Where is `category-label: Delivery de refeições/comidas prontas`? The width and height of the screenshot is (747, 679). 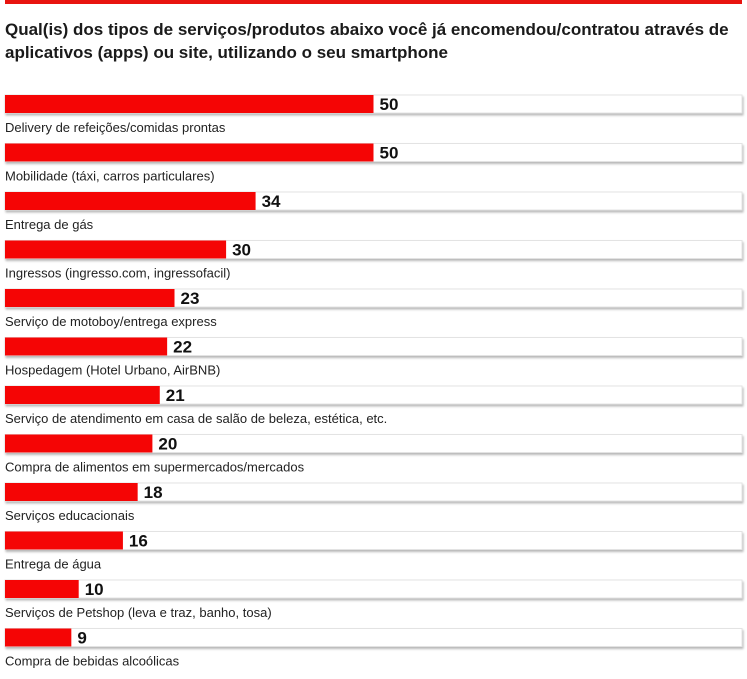
category-label: Delivery de refeições/comidas prontas is located at coordinates (115, 127).